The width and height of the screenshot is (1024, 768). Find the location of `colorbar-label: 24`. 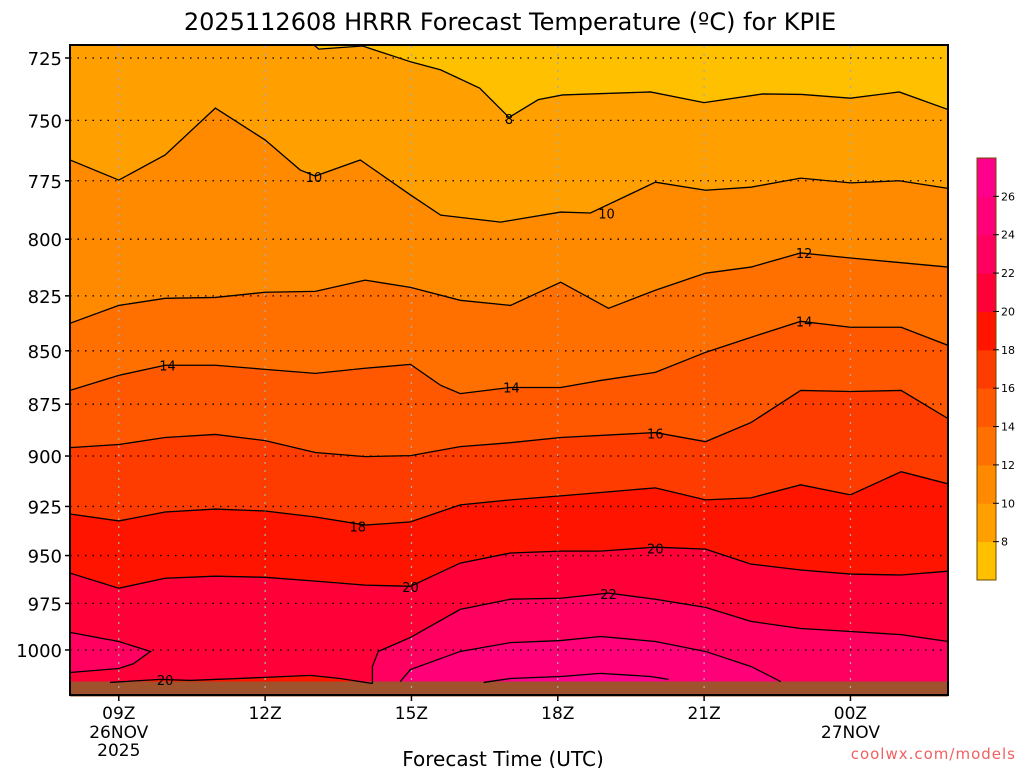

colorbar-label: 24 is located at coordinates (1008, 235).